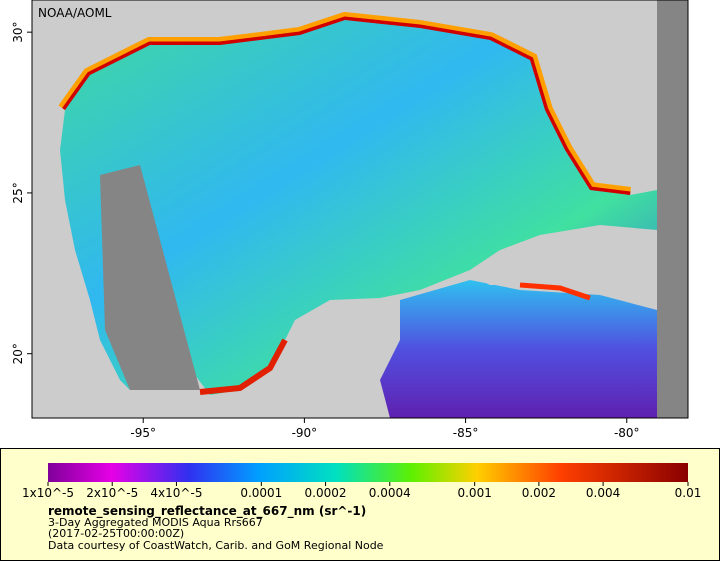  Describe the element at coordinates (143, 433) in the screenshot. I see `lon-tick-label: -95°` at that location.